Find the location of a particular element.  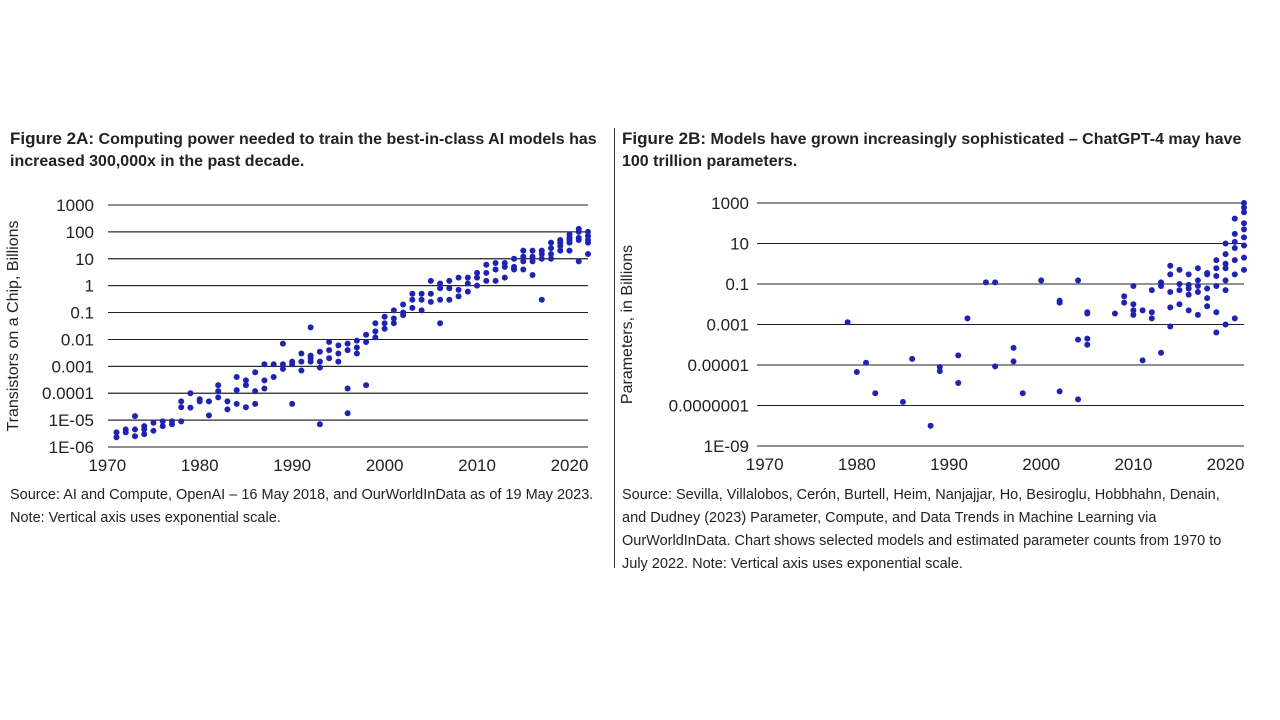

figure-2a-x-tick-label: 1980 is located at coordinates (200, 465).